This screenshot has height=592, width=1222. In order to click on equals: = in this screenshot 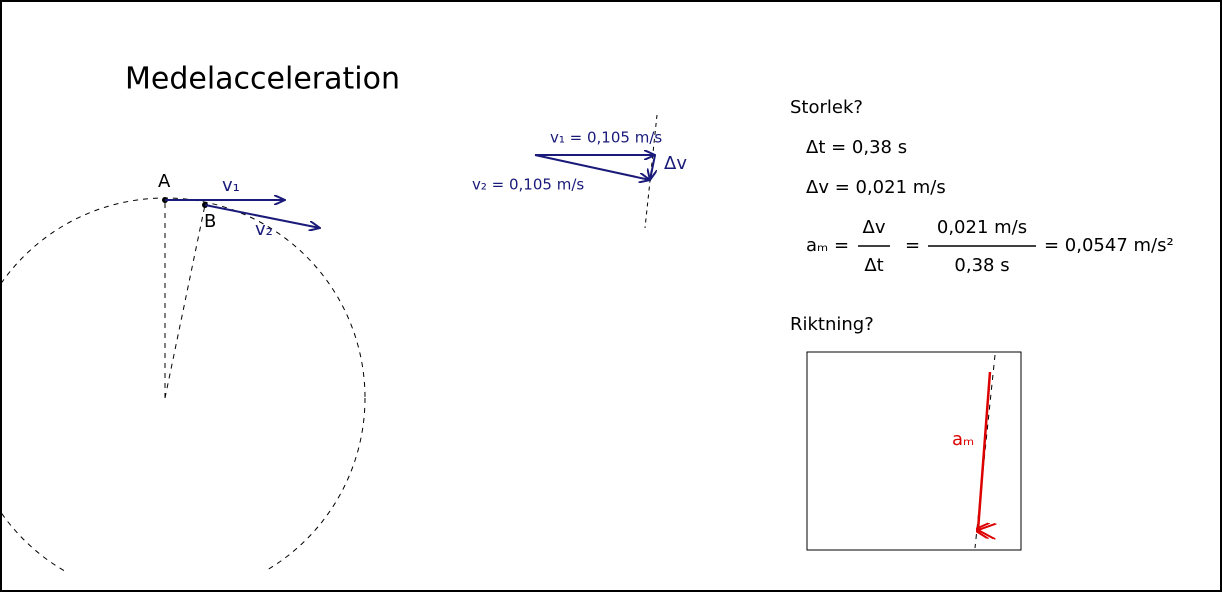, I will do `click(912, 245)`.